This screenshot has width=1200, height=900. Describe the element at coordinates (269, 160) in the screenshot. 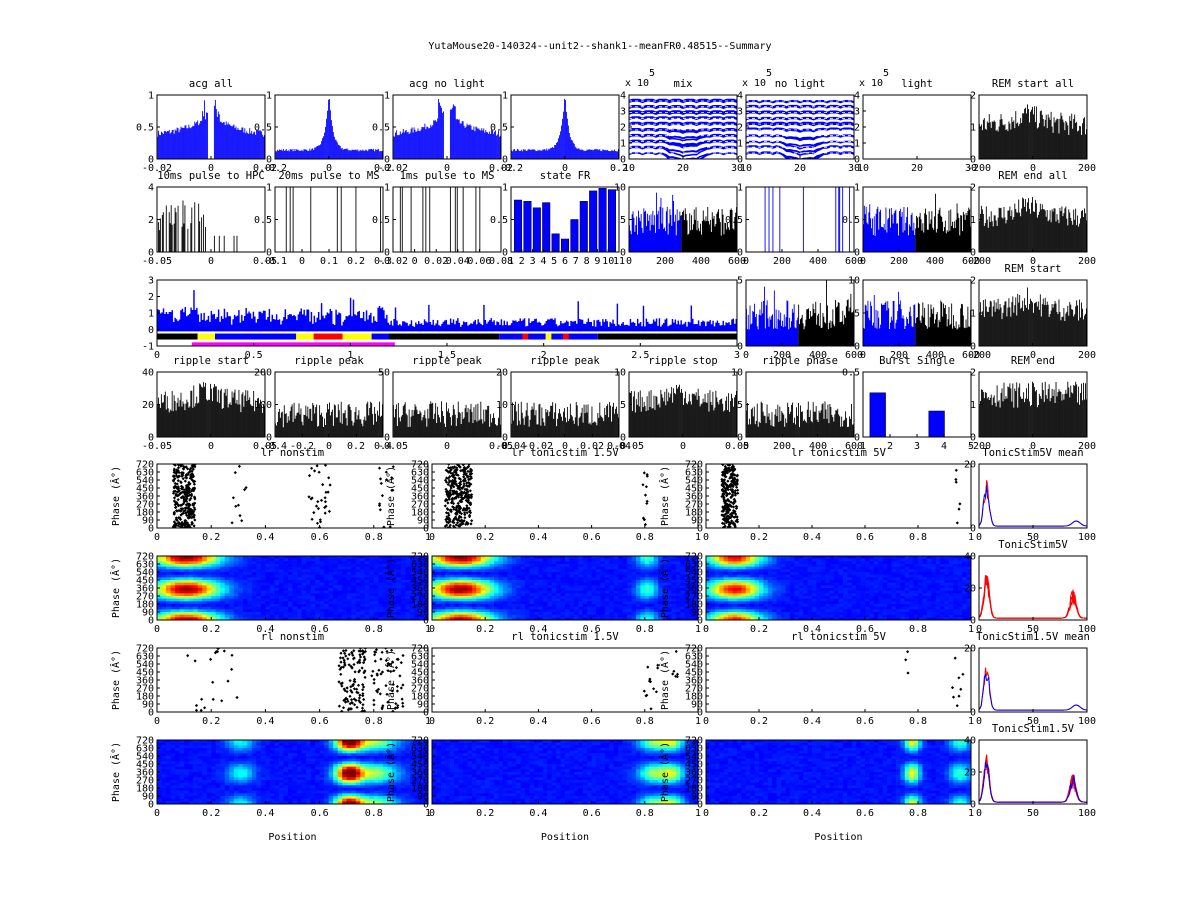

I see `y-tick-label: 0` at that location.